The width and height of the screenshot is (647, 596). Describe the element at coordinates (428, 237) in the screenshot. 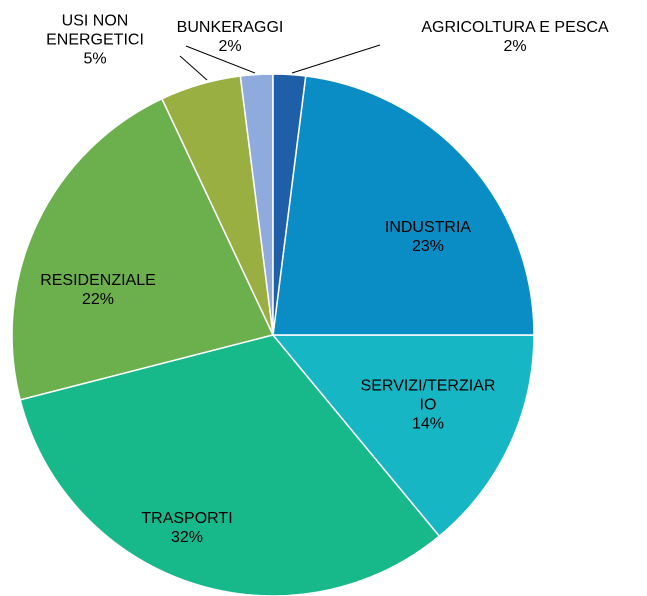

I see `slice-label: INDUSTRIA 23%` at that location.